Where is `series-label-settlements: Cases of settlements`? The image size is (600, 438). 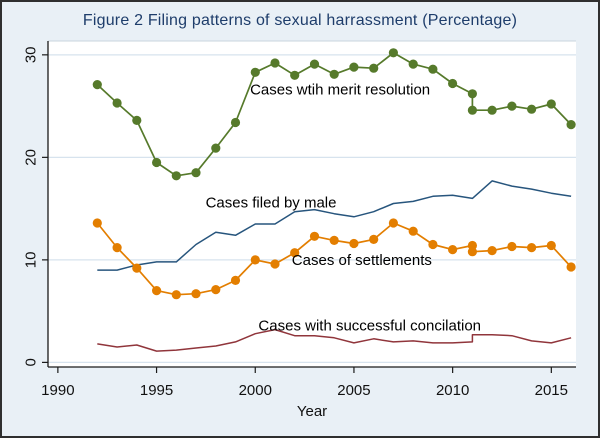
series-label-settlements: Cases of settlements is located at coordinates (362, 260).